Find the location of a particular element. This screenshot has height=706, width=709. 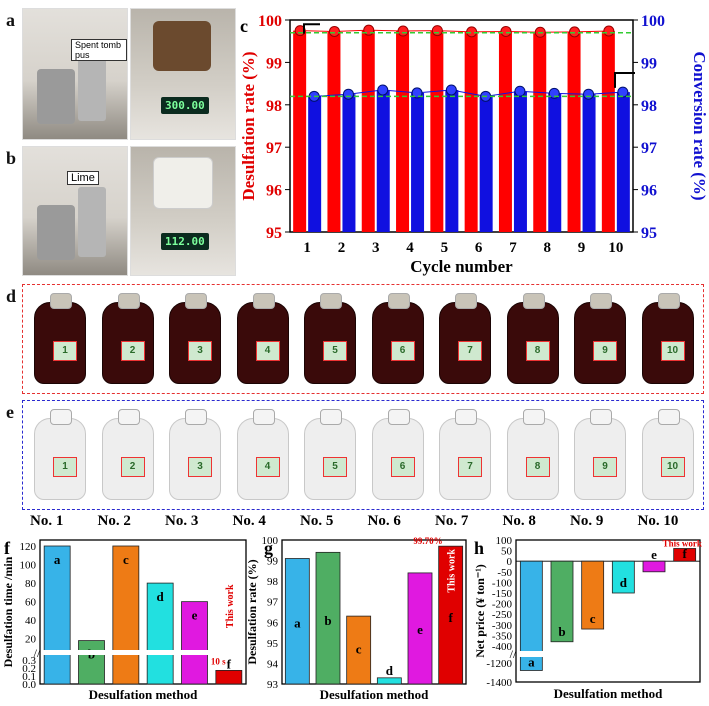

break-mark: // is located at coordinates (37, 653).